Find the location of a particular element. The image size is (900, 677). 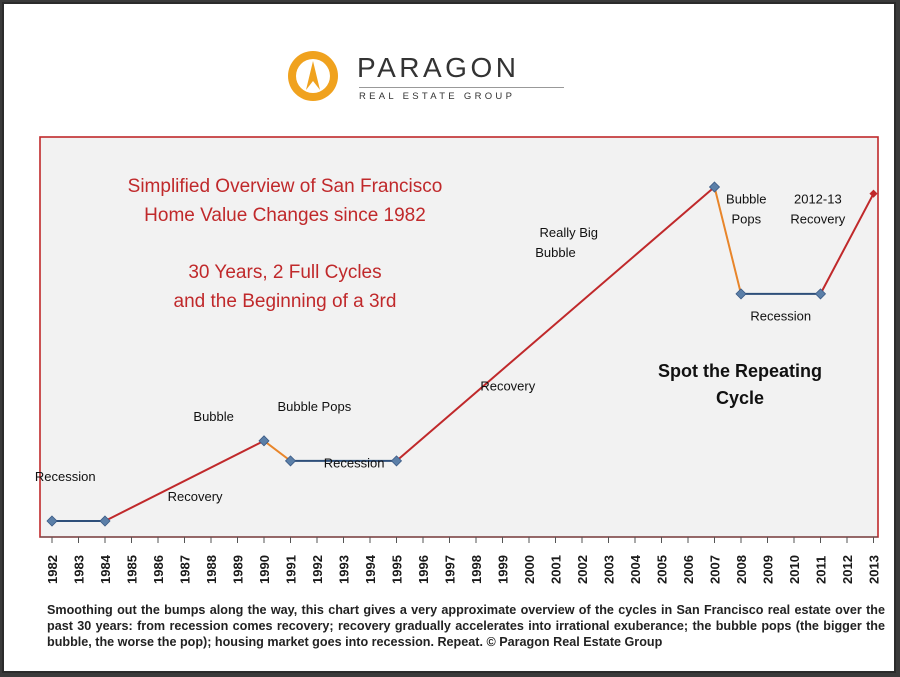

x-tick-label: 1998 is located at coordinates (476, 569).